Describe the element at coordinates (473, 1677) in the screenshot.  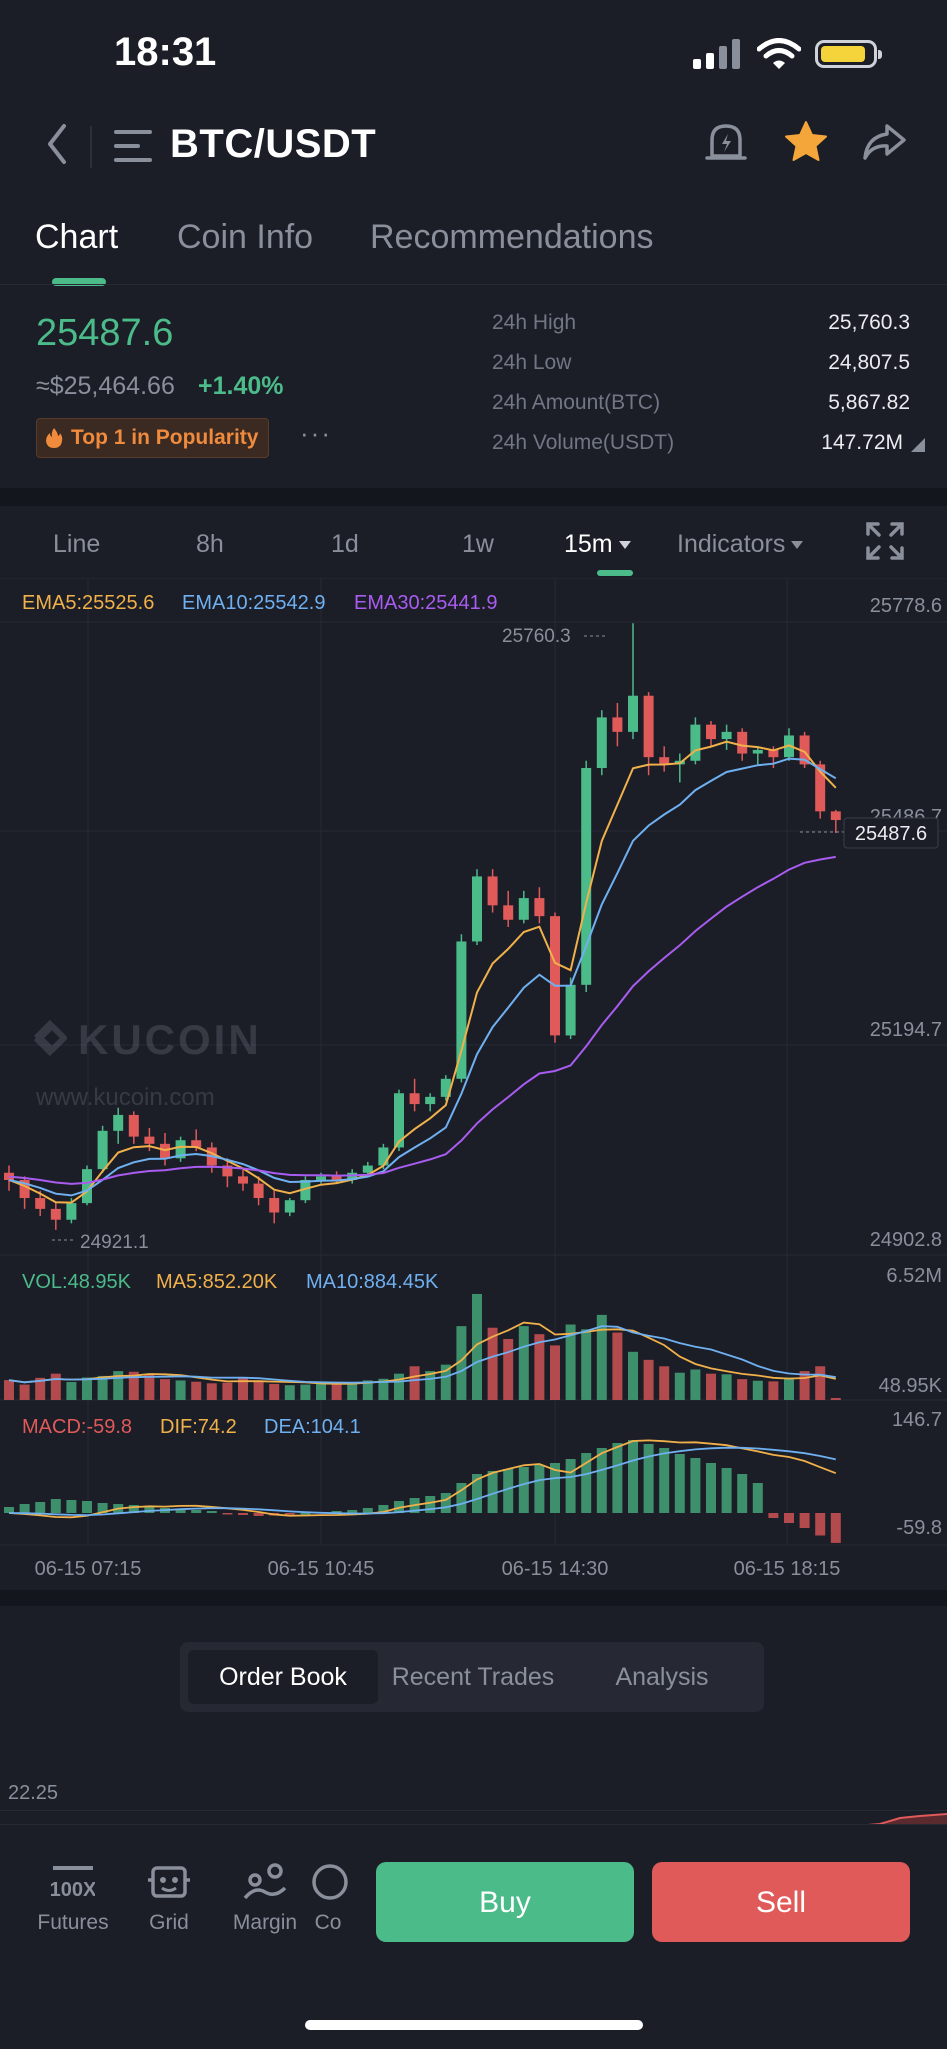
I see `tab-recent-trades: Recent Trades` at that location.